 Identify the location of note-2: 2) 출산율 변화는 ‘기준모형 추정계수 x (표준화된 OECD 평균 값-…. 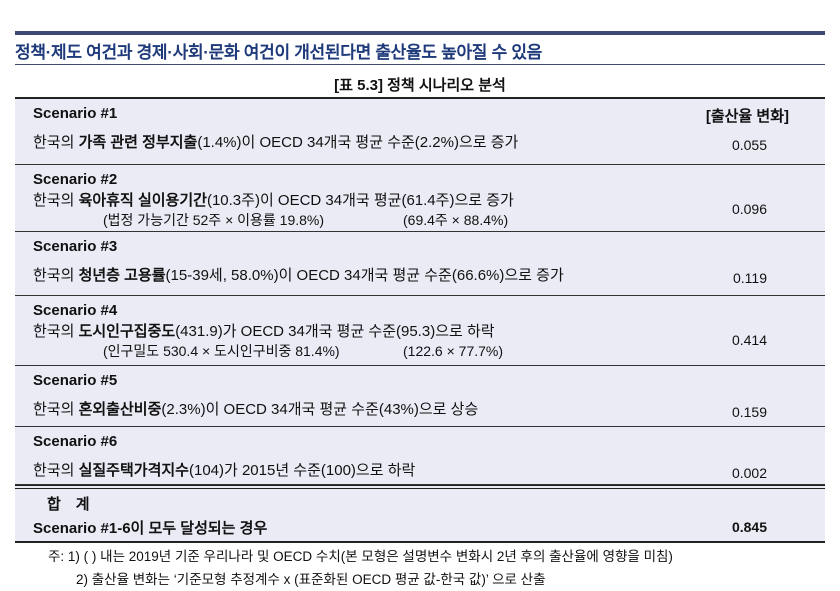
(311, 579).